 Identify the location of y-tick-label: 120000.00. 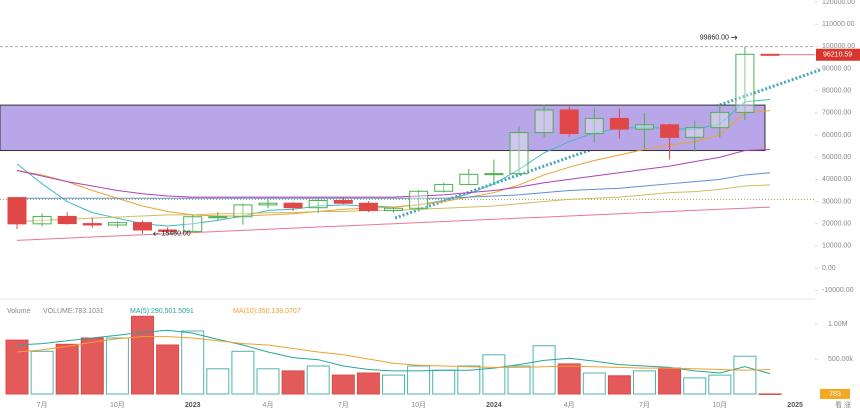
(838, 3).